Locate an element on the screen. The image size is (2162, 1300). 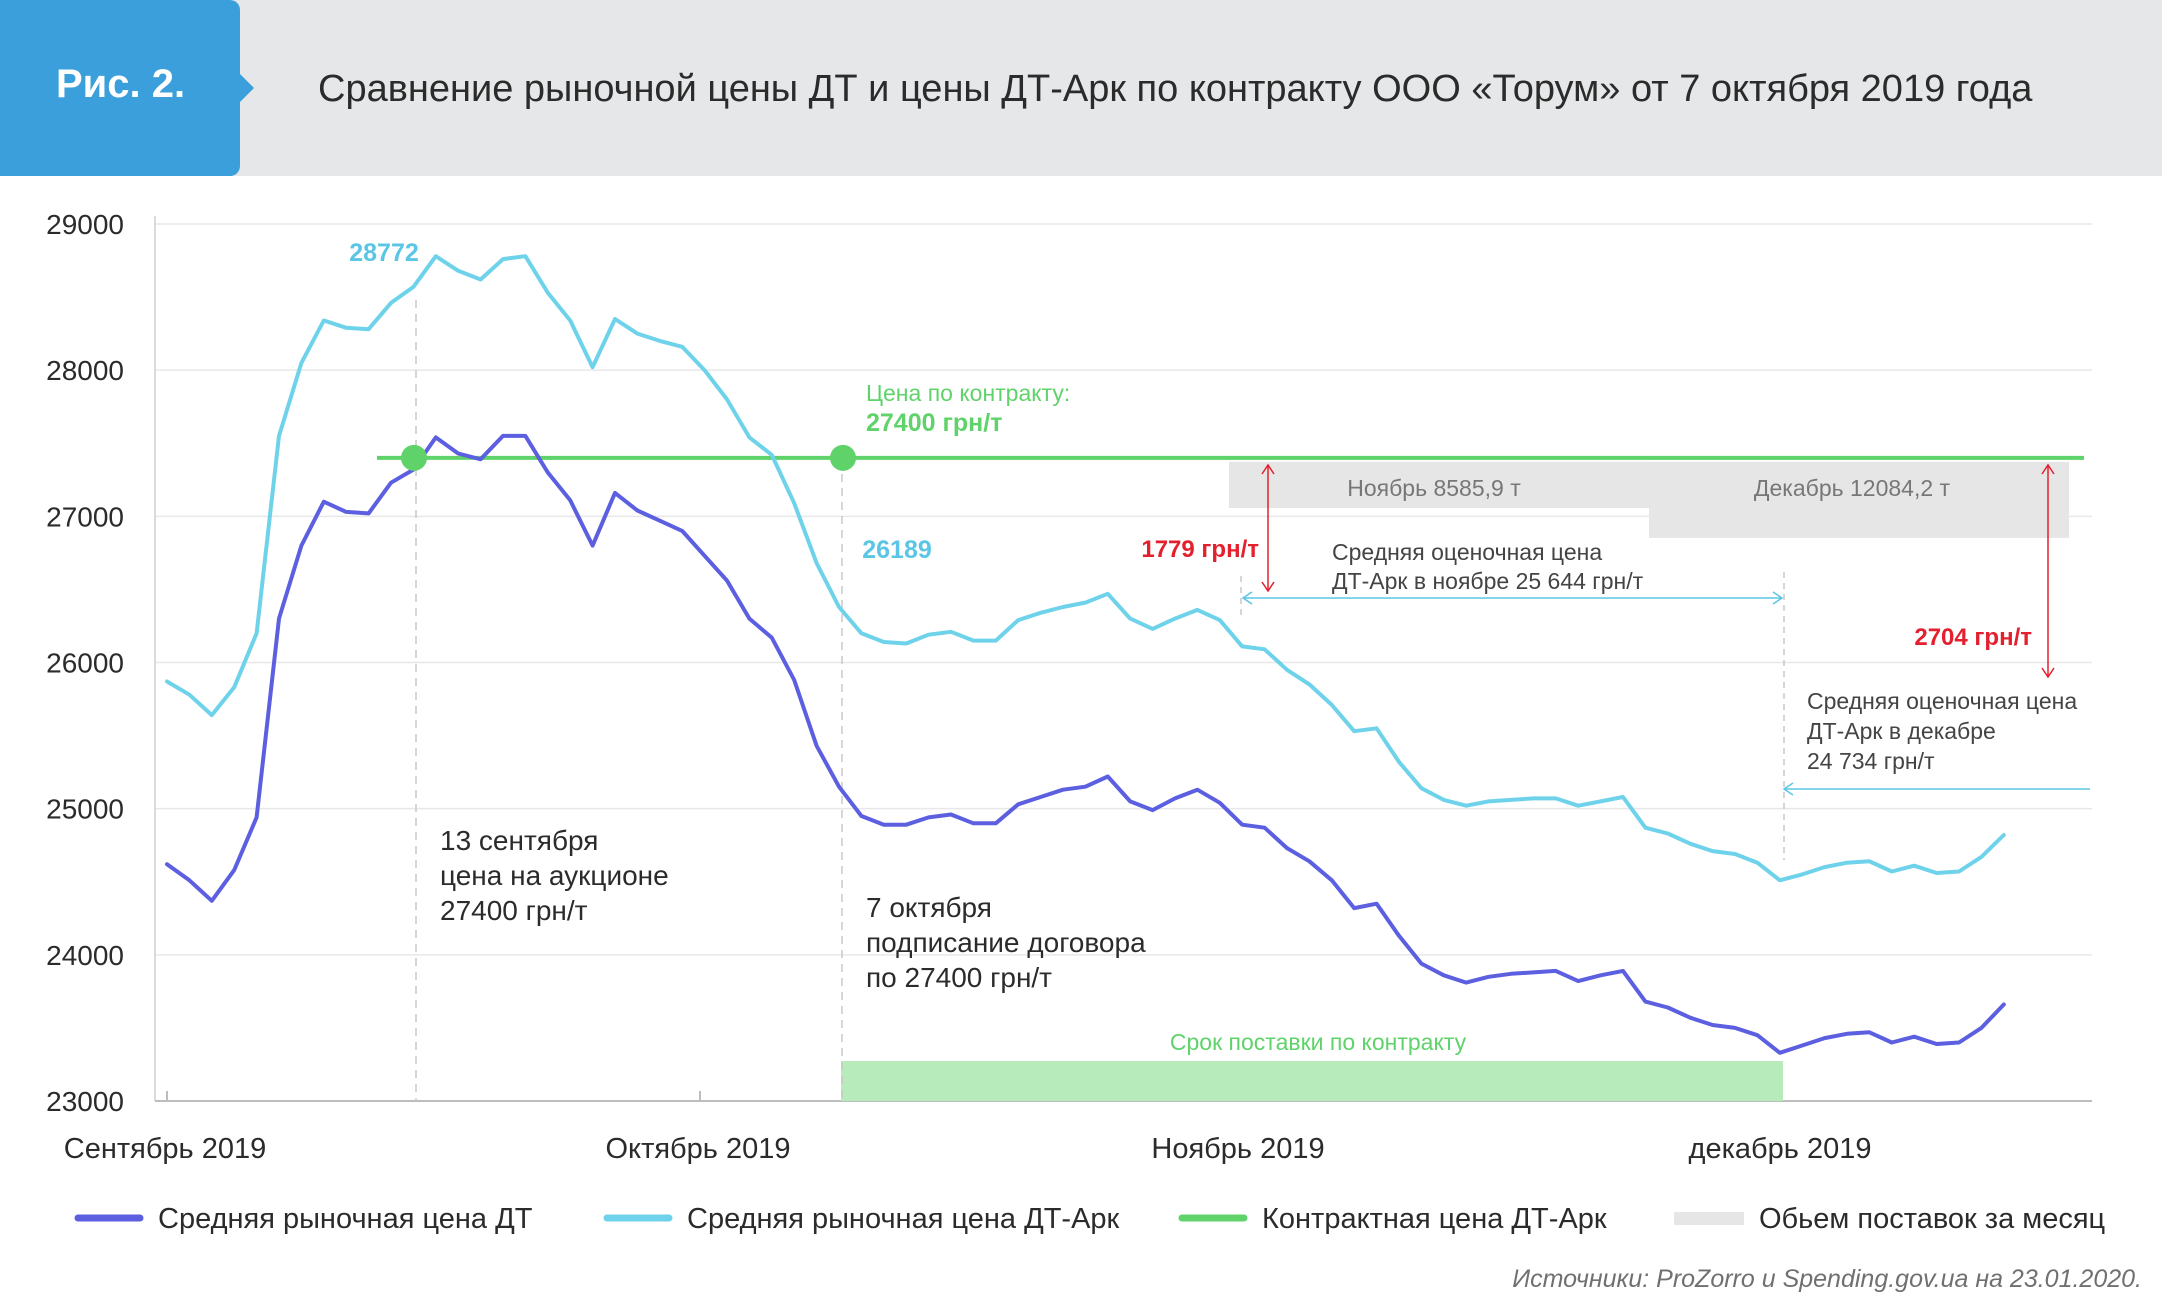
average-november-line2: ДТ-Арк в ноябре 25 644 грн/т is located at coordinates (1488, 581).